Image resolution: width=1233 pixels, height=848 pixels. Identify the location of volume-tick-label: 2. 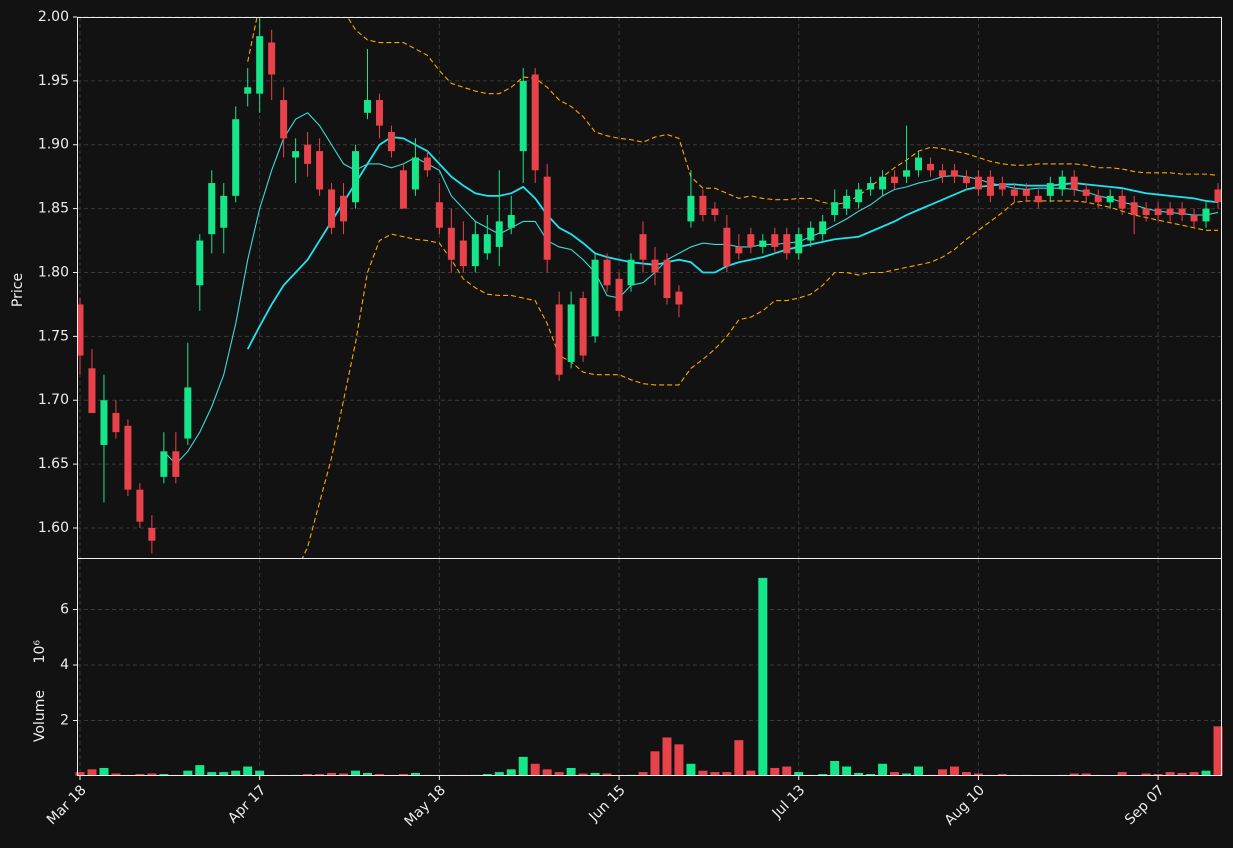
(64, 721).